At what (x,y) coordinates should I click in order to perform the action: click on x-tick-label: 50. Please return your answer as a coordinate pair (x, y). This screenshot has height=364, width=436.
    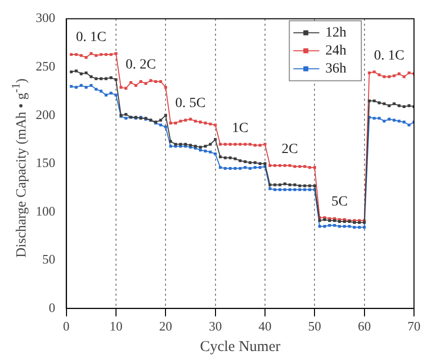
    Looking at the image, I should click on (315, 326).